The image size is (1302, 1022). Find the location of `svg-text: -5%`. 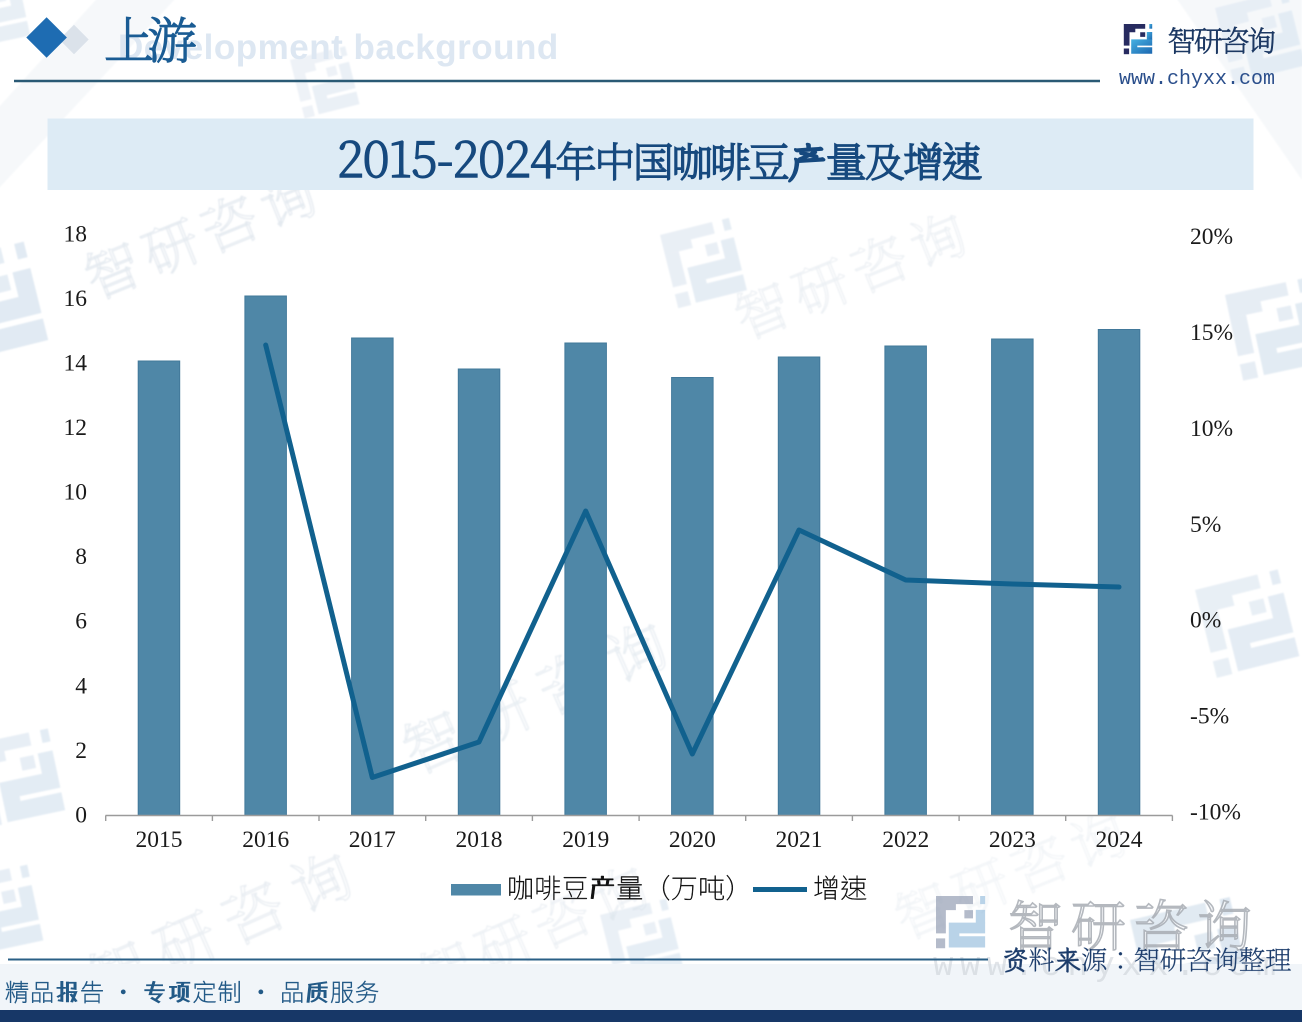

svg-text: -5% is located at coordinates (1209, 717).